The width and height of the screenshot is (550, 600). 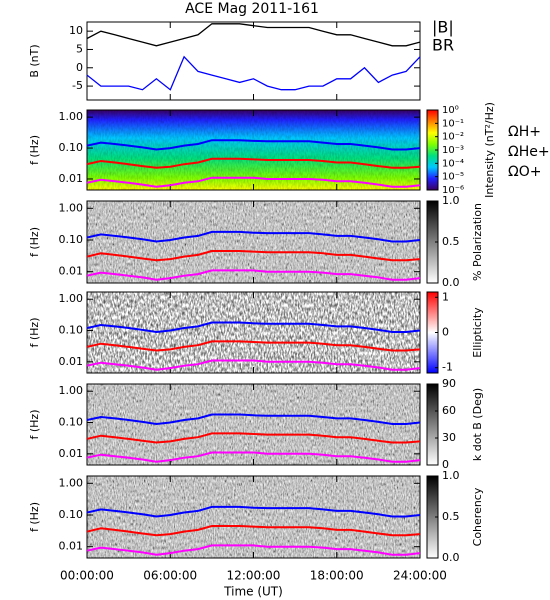 What do you see at coordinates (477, 332) in the screenshot?
I see `colorbar-label: Ellipticity` at bounding box center [477, 332].